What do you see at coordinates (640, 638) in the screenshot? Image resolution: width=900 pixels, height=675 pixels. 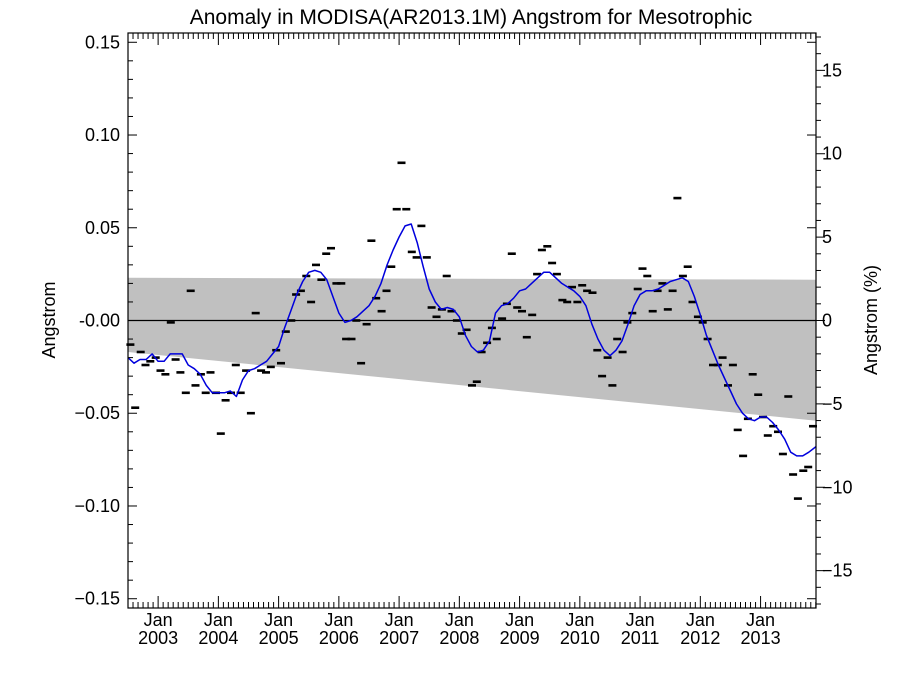 I see `x-tick-label-year: 2011` at bounding box center [640, 638].